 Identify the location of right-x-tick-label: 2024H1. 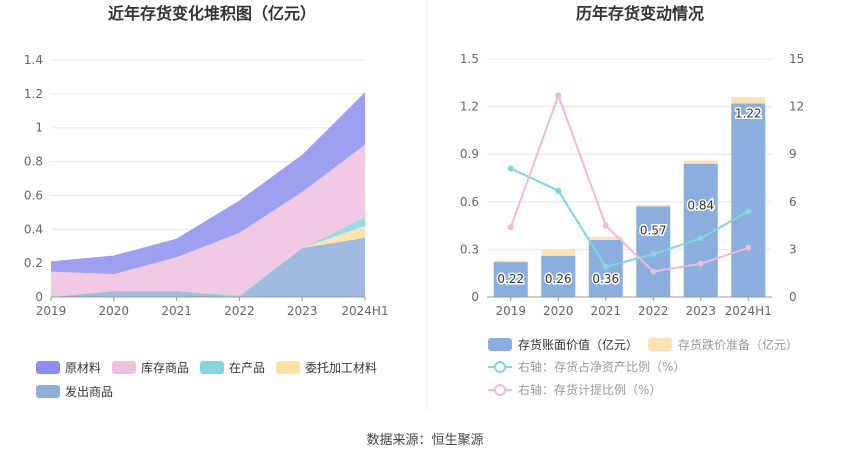
(748, 311).